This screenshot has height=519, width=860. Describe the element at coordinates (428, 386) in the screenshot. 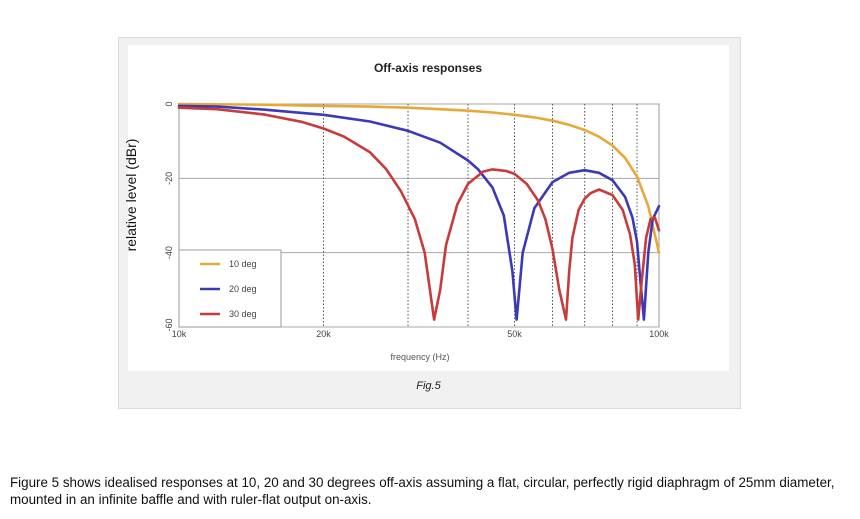

I see `figure-label: Fig.5` at that location.